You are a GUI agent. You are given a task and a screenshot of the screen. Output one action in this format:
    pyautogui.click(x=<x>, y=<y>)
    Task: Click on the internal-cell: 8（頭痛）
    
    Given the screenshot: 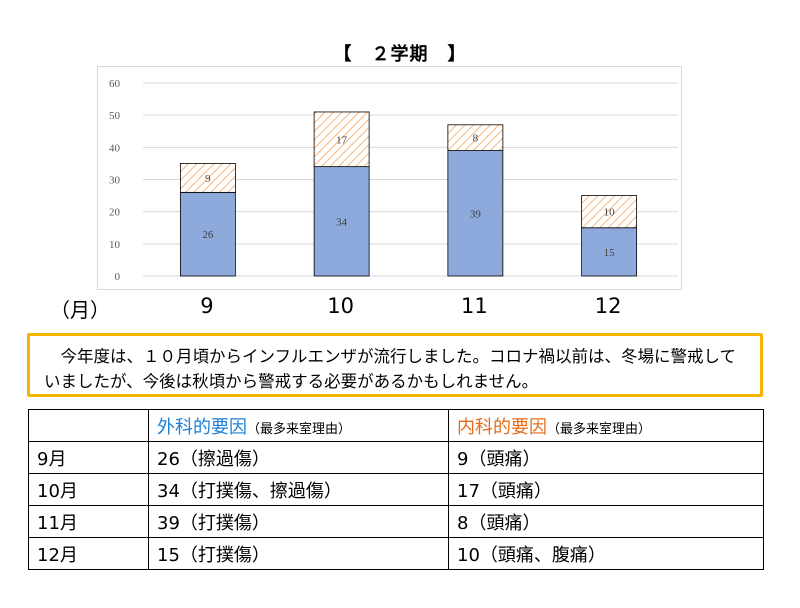 What is the action you would take?
    pyautogui.click(x=606, y=521)
    